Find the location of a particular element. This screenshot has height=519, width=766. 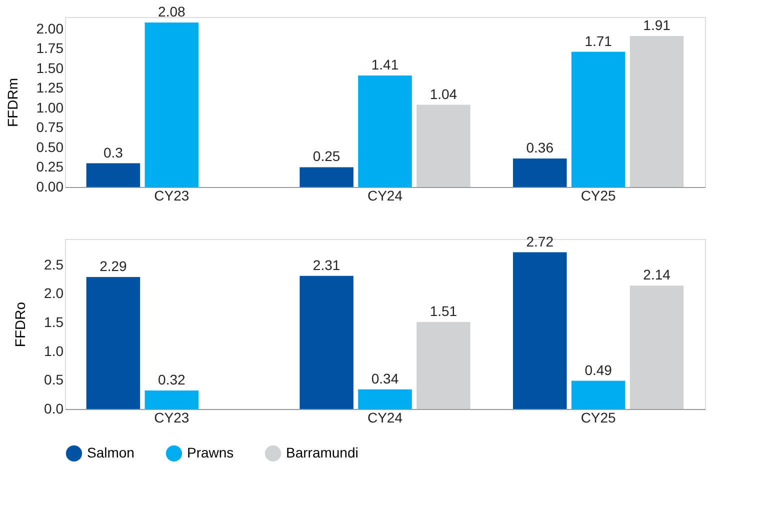

data-label: 1.71 is located at coordinates (598, 40).